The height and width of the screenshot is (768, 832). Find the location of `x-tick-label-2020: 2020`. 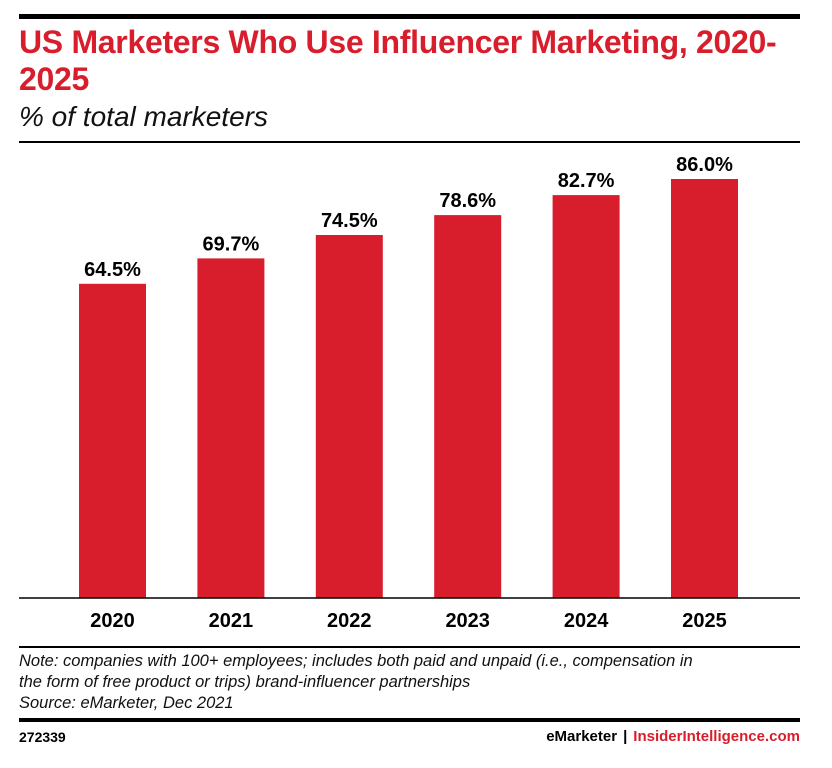

x-tick-label-2020: 2020 is located at coordinates (112, 621).